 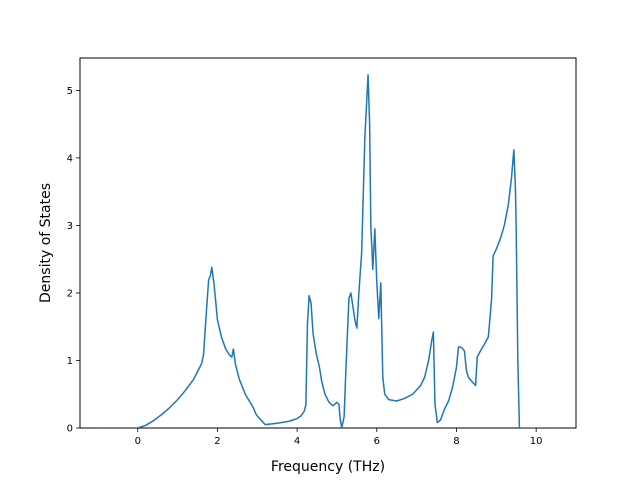 I want to click on y-tick-label: 1, so click(x=70, y=361).